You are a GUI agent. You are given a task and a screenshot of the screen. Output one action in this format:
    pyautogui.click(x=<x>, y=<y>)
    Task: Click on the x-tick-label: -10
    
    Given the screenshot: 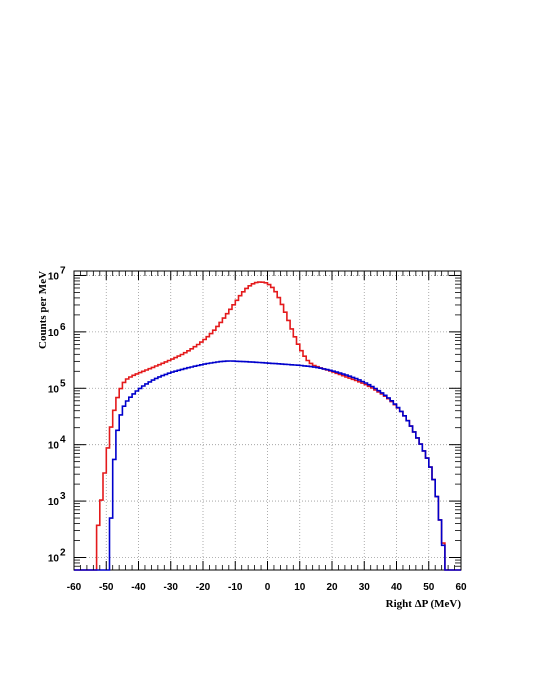 What is the action you would take?
    pyautogui.click(x=235, y=587)
    